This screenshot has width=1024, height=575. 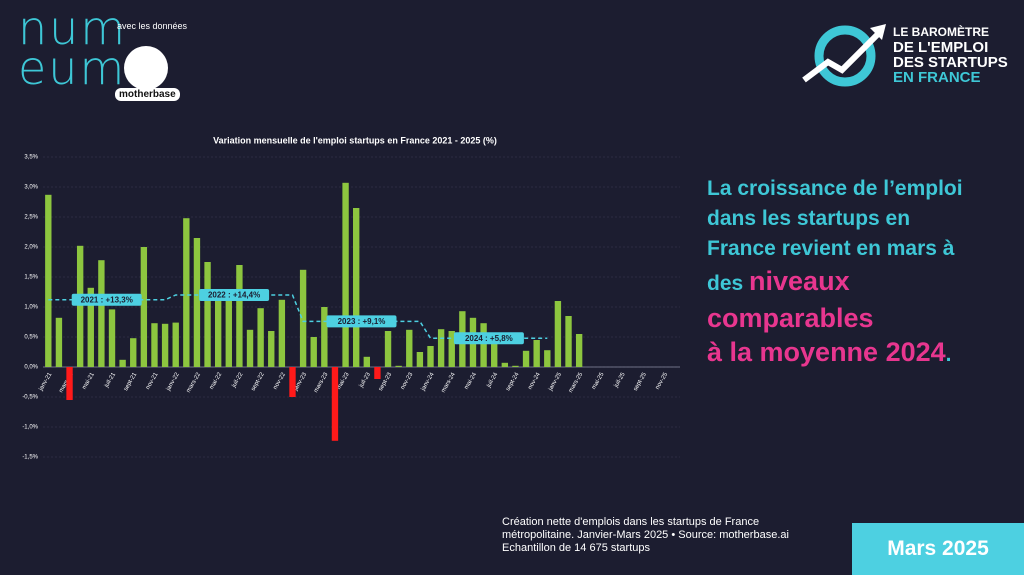 I want to click on x-tick-label: juil-25, so click(x=620, y=380).